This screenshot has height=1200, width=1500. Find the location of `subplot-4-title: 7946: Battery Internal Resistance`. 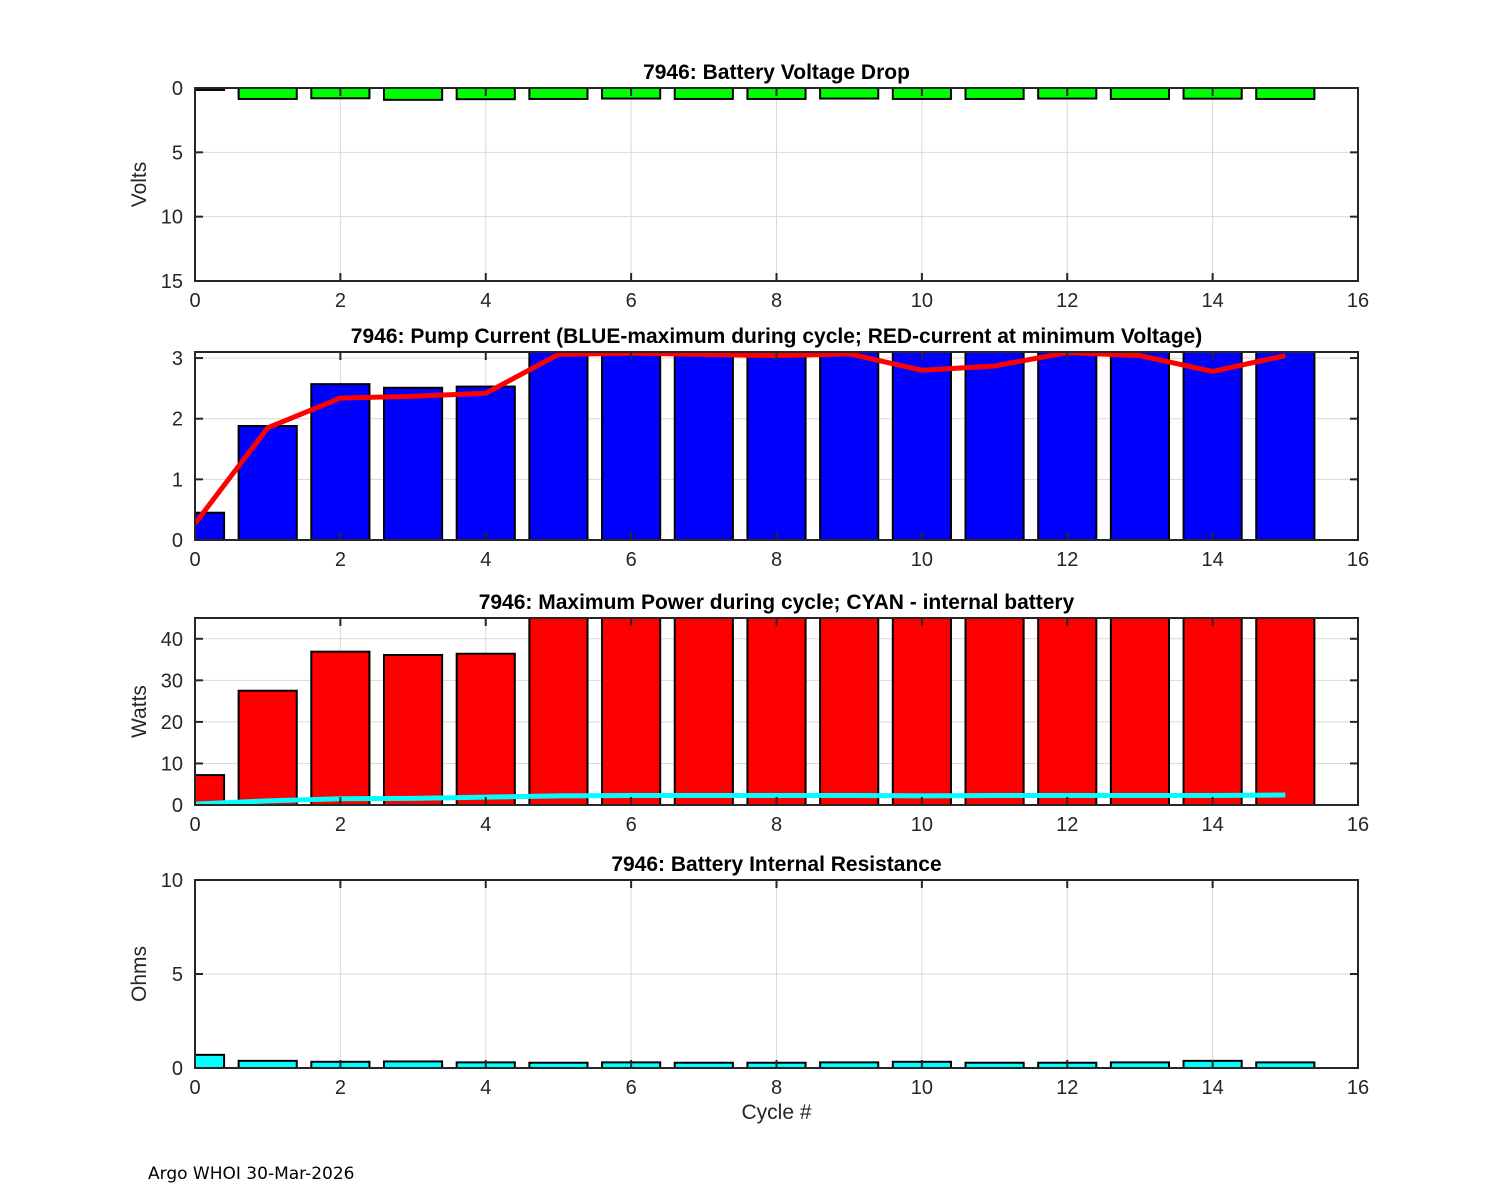

subplot-4-title: 7946: Battery Internal Resistance is located at coordinates (776, 864).